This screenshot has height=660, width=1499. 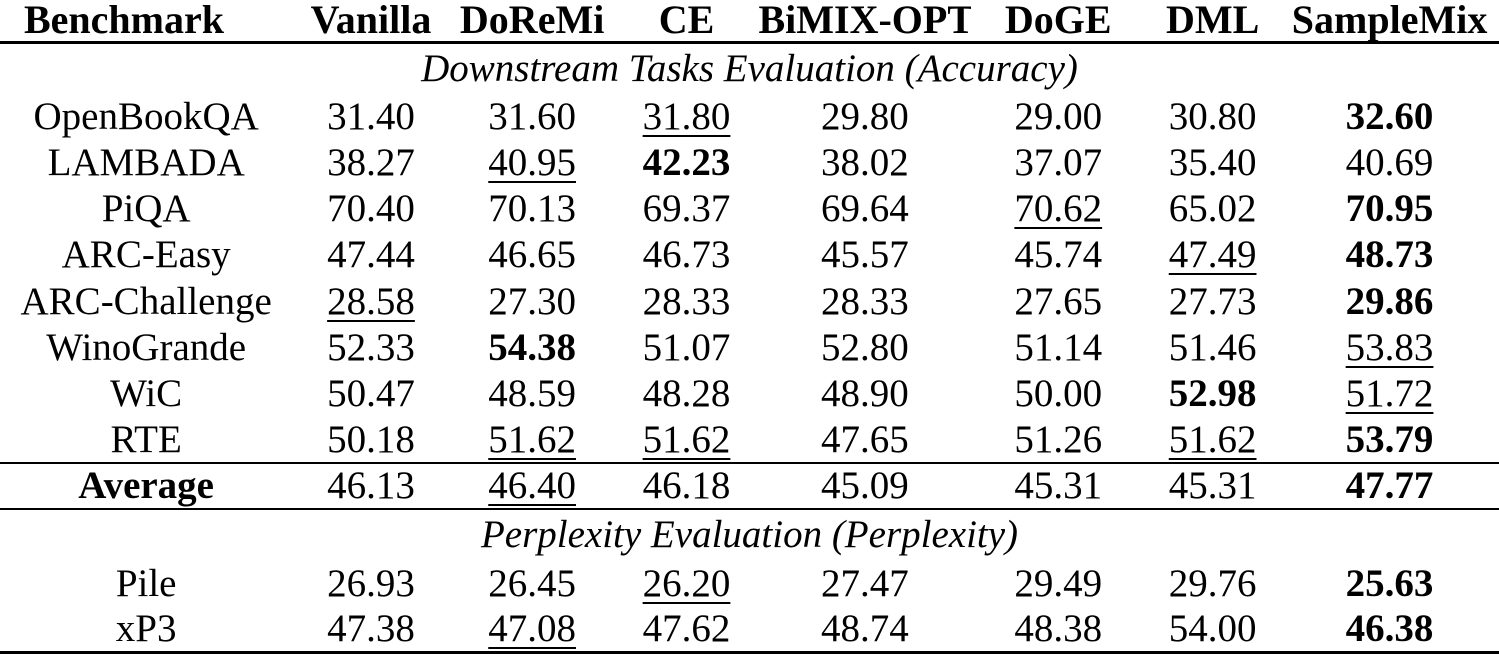 I want to click on table-row: xP3 47.38 47.08 47.62 48.74 48.38 54.00 46.38, so click(x=749, y=629).